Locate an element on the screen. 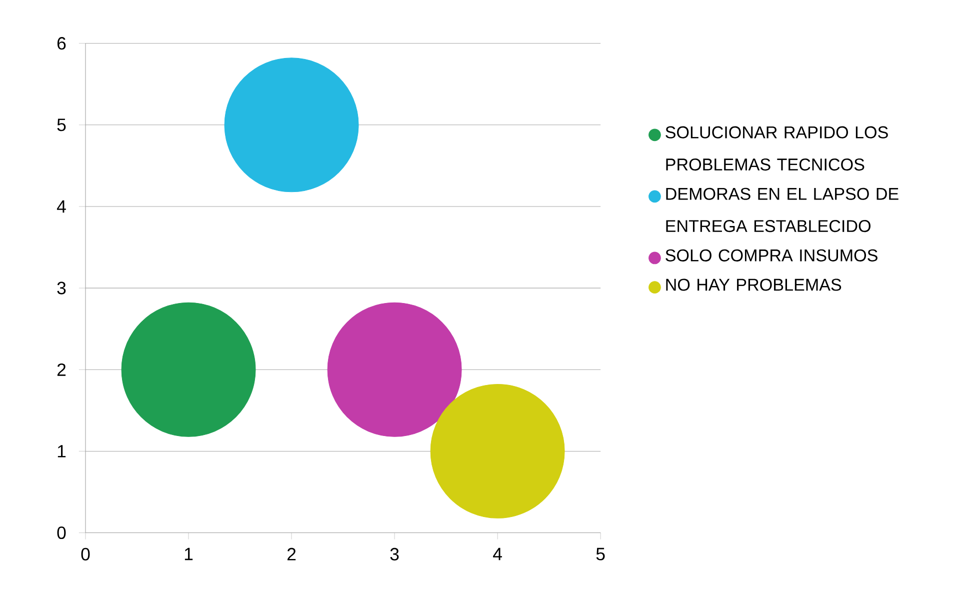 This screenshot has width=961, height=610. y-tick-label: 5 is located at coordinates (61, 125).